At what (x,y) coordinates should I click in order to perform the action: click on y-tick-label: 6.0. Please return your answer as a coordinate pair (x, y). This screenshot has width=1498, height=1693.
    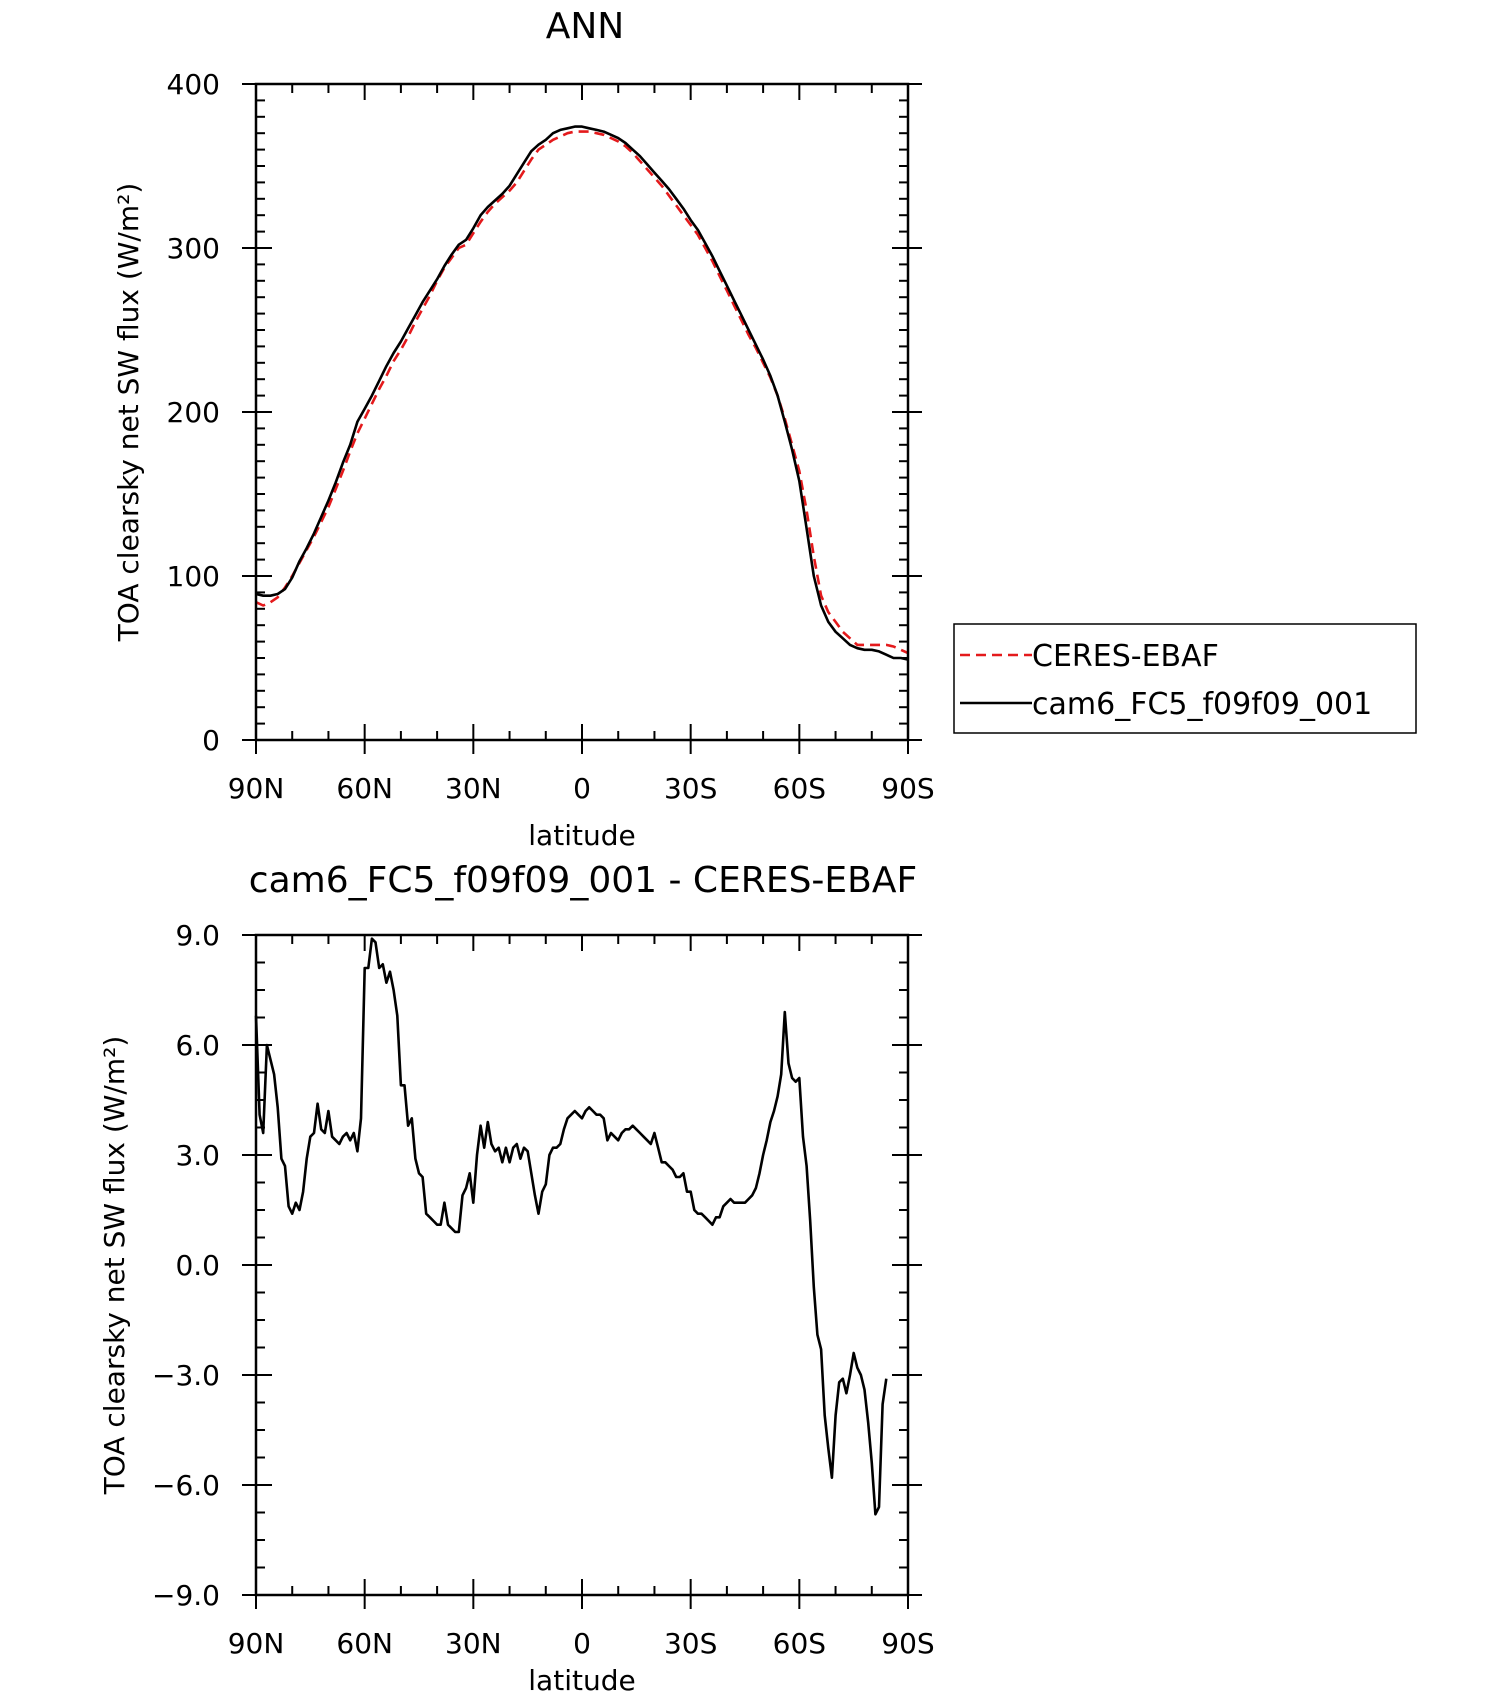
    Looking at the image, I should click on (197, 1045).